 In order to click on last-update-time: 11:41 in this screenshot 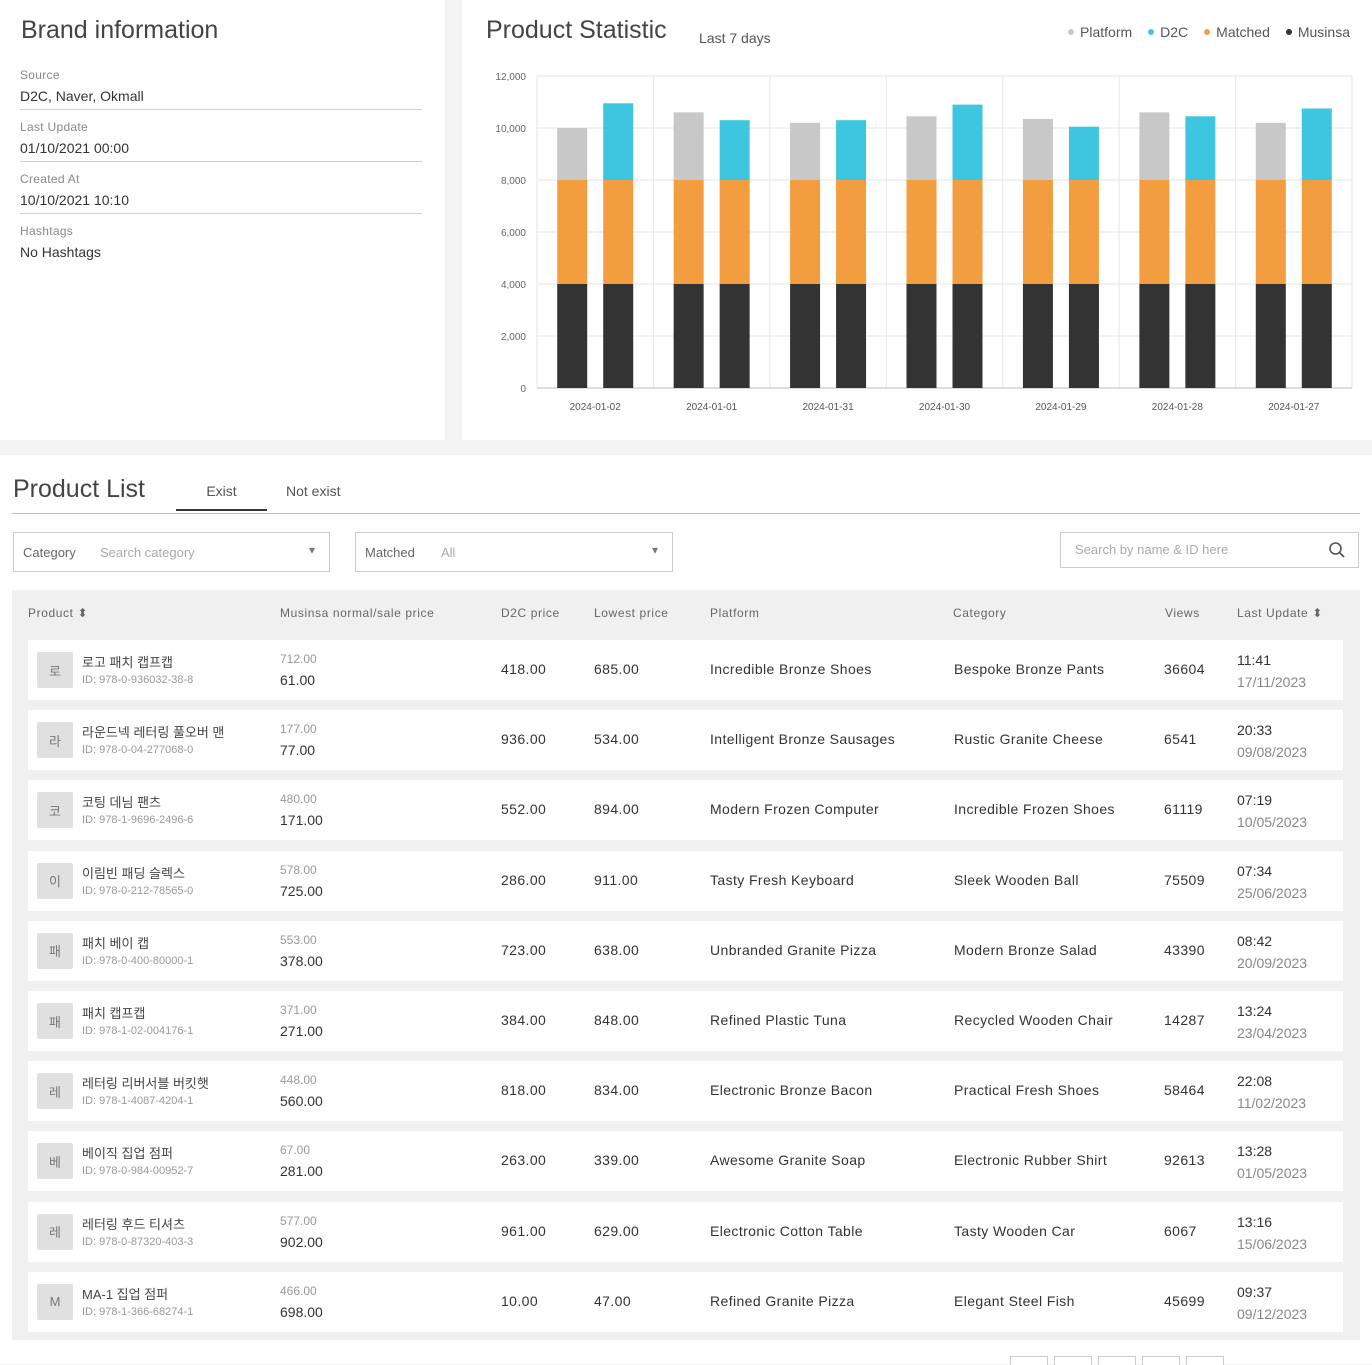, I will do `click(1254, 660)`.